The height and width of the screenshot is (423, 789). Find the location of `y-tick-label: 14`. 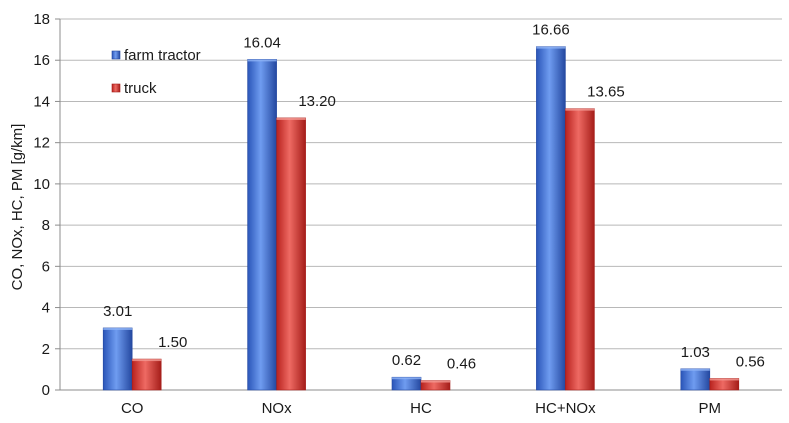

y-tick-label: 14 is located at coordinates (41, 101).